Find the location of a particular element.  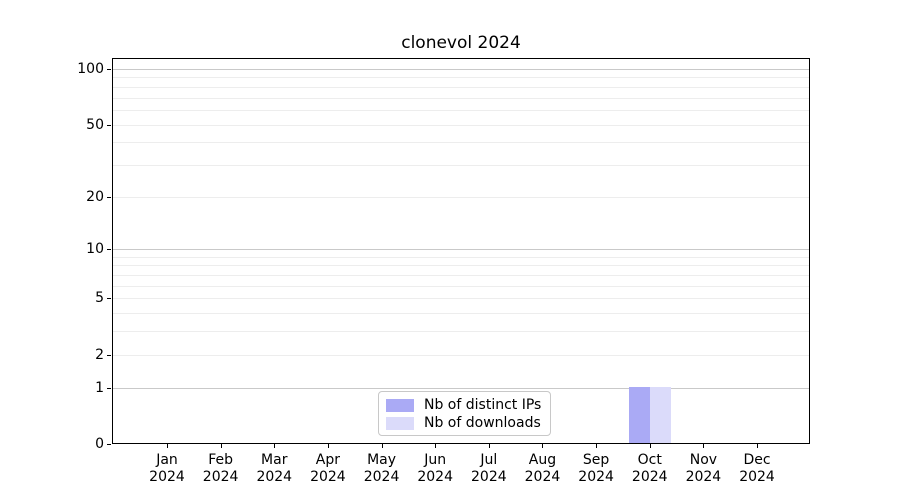

x-tick-label: May 2024 is located at coordinates (381, 468).